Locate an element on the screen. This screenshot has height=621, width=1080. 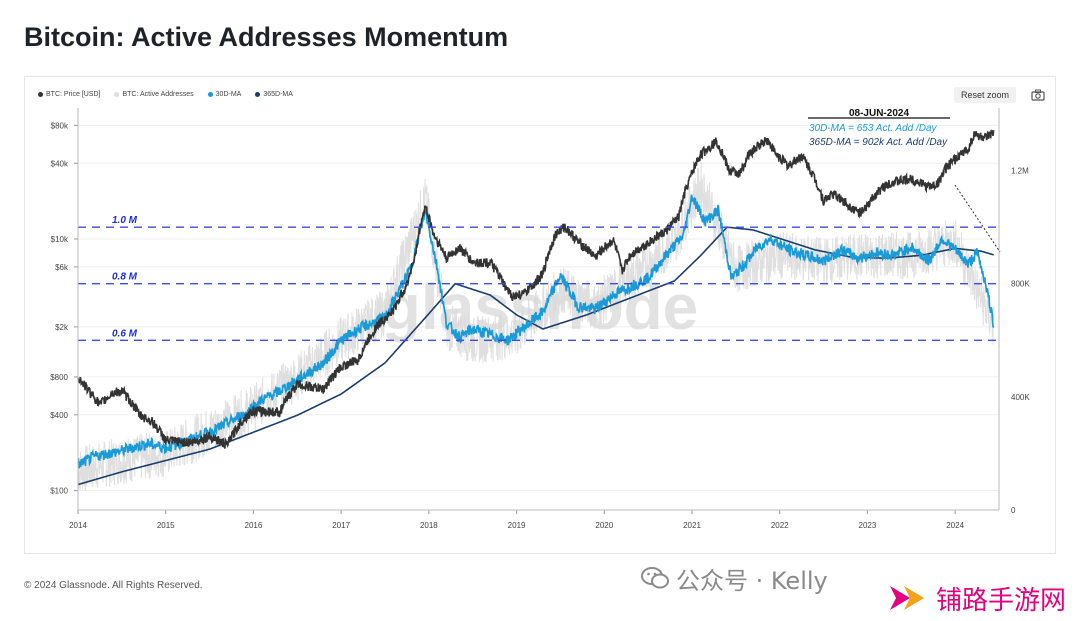
legend-label-365d-ma: 365D-MA is located at coordinates (278, 94).